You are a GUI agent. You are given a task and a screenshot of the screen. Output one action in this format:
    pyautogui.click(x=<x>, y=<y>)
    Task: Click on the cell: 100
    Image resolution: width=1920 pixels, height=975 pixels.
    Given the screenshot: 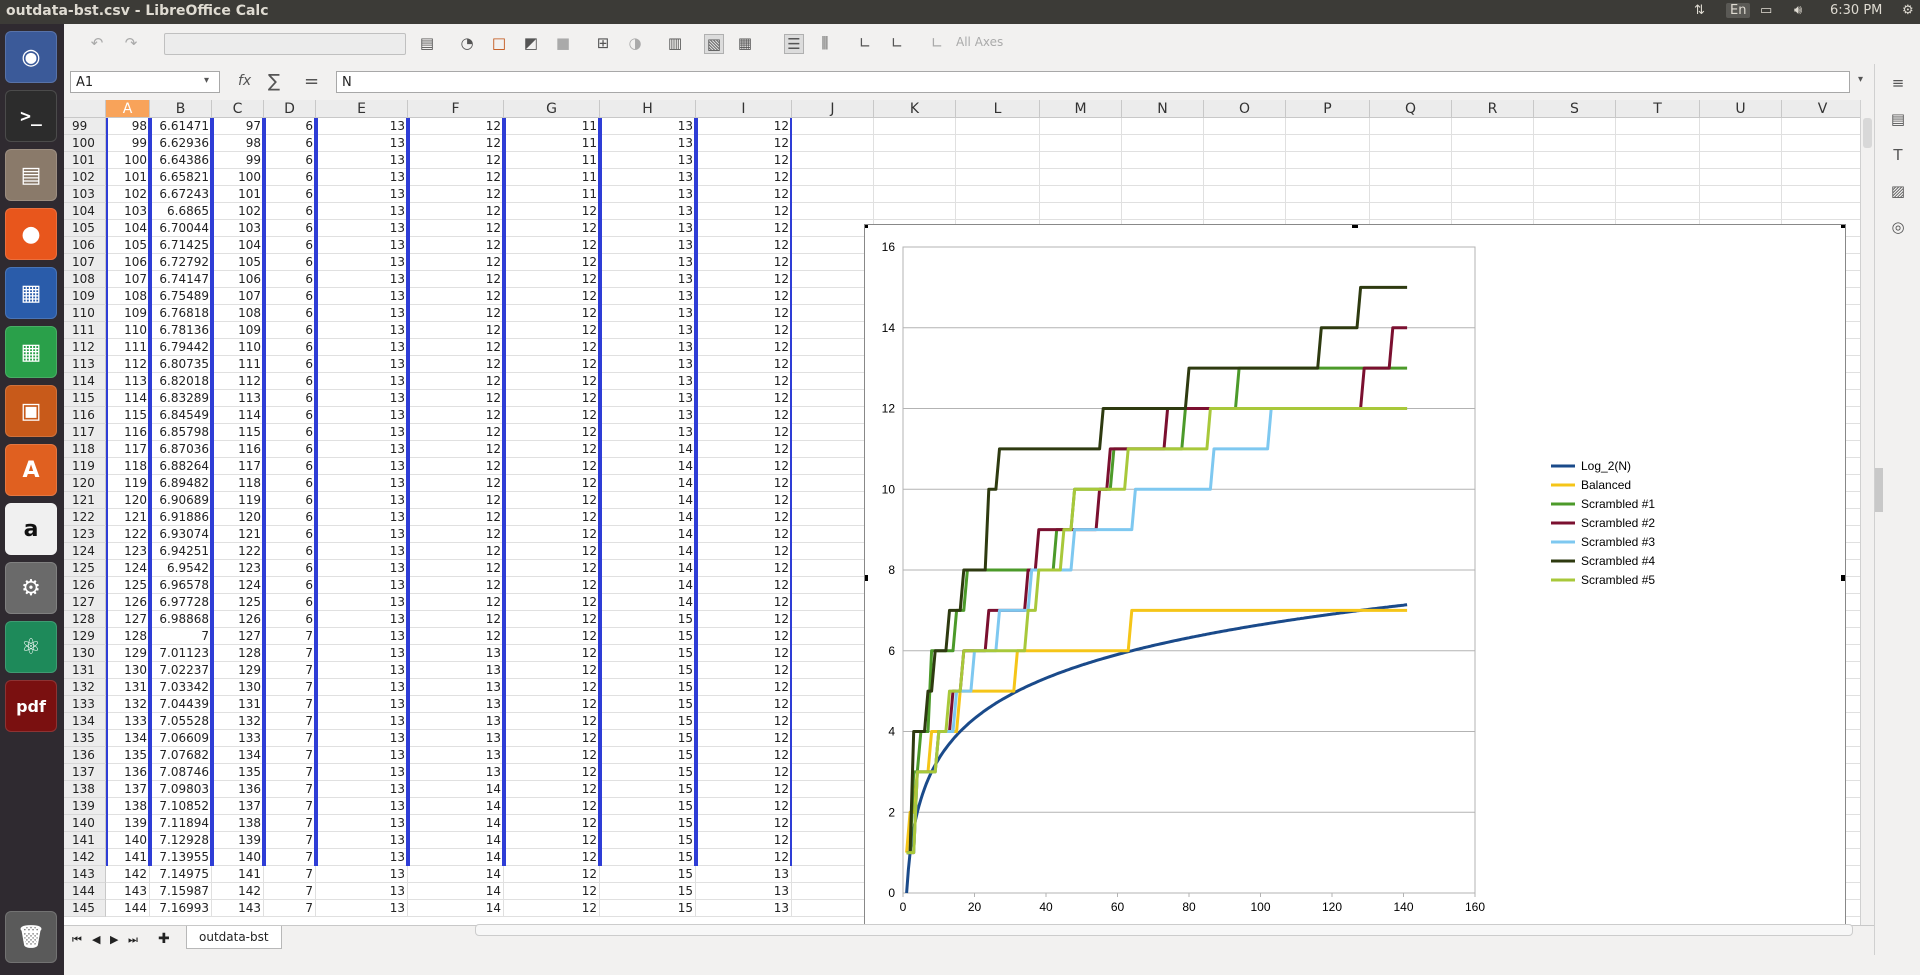 What is the action you would take?
    pyautogui.click(x=128, y=160)
    